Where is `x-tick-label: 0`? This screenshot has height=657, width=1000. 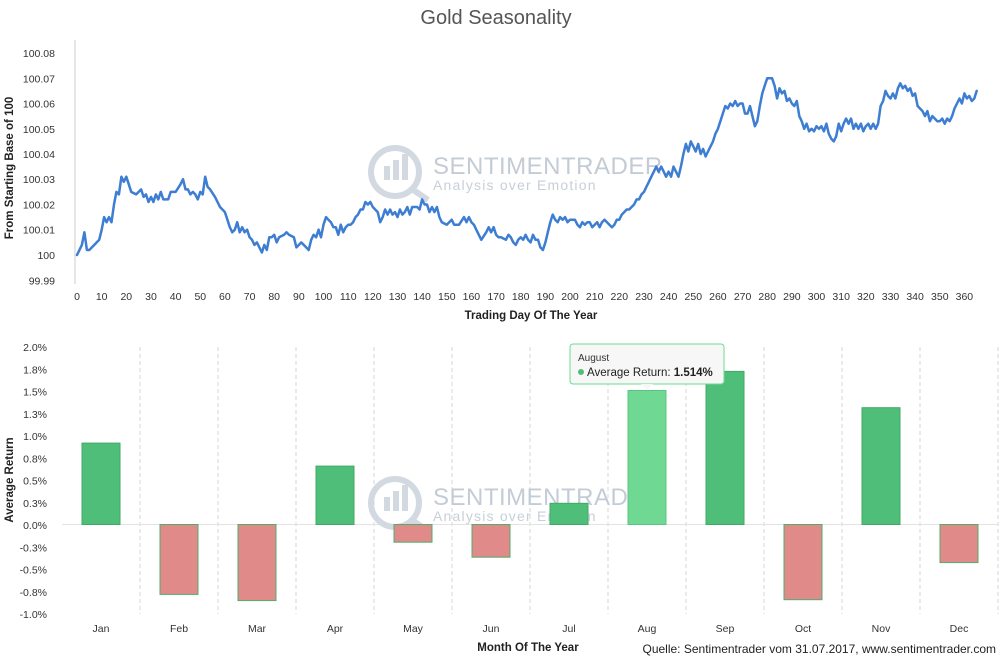
x-tick-label: 0 is located at coordinates (77, 297).